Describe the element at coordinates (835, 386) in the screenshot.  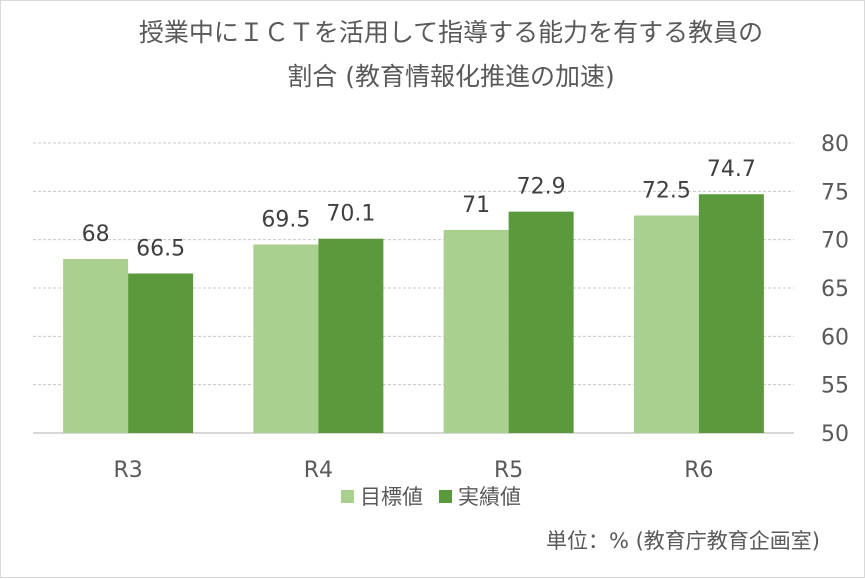
I see `y-tick-label: 55` at that location.